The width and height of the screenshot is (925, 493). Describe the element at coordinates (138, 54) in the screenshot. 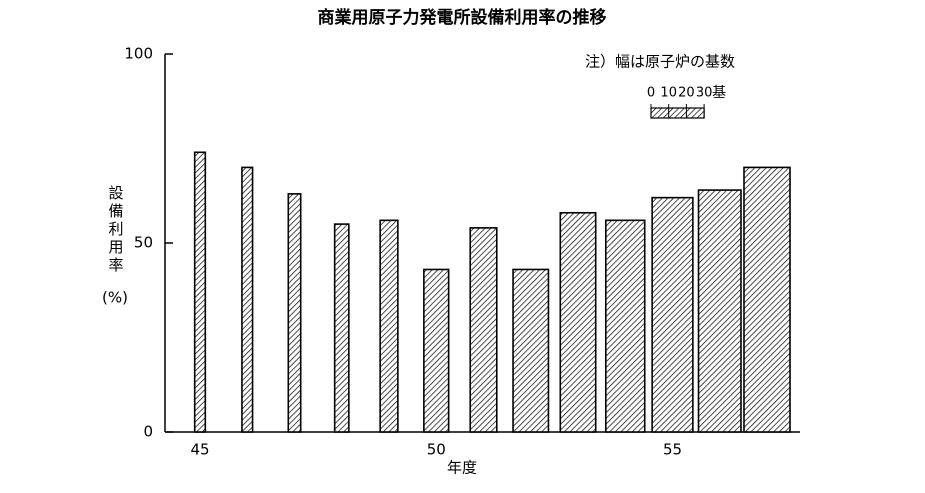

I see `y-tick-label: 100` at that location.